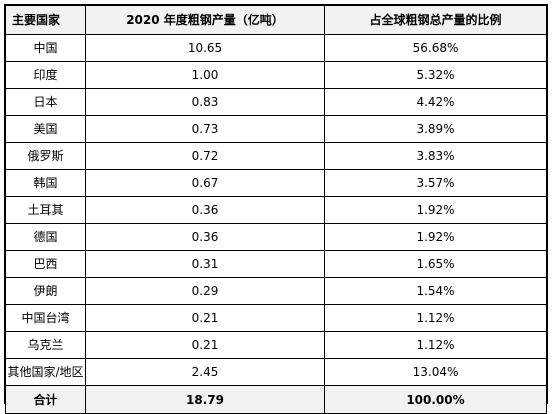 Image resolution: width=554 pixels, height=414 pixels. I want to click on table-row: 中国 10.65 56.68%, so click(276, 48).